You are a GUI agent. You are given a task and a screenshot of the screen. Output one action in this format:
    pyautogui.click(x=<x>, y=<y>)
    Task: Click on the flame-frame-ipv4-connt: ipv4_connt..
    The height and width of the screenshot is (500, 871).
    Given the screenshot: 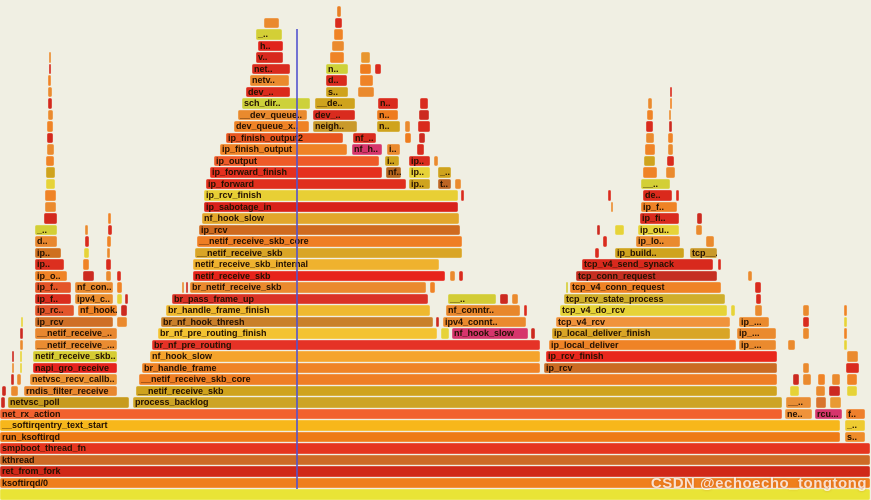 What is the action you would take?
    pyautogui.click(x=485, y=322)
    